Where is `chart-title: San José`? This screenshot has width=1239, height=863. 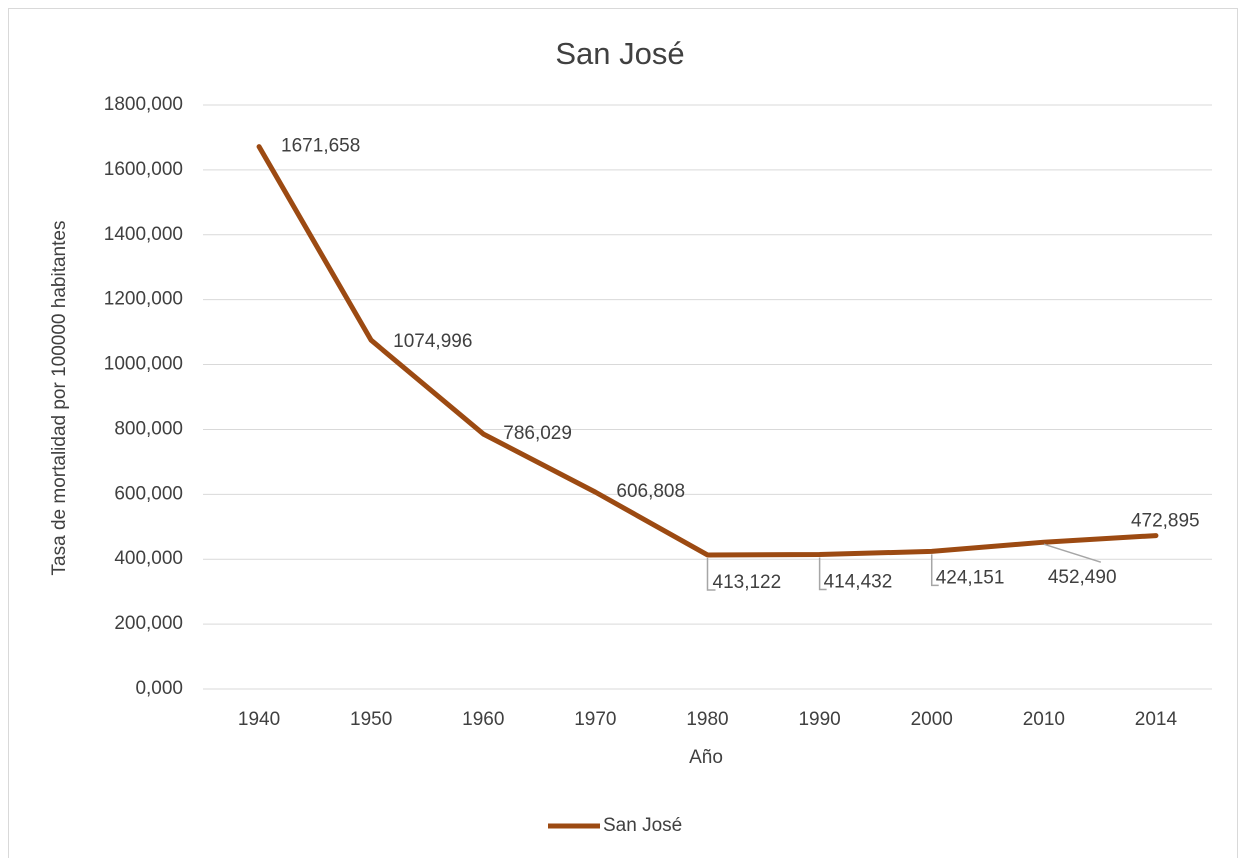 chart-title: San José is located at coordinates (619, 53).